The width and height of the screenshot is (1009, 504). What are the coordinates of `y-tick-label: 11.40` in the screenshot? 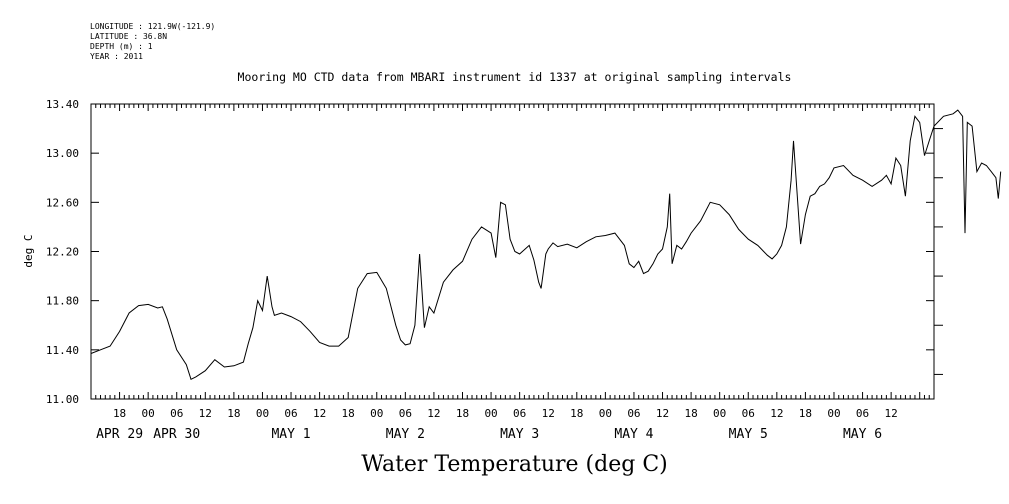 It's located at (62, 350).